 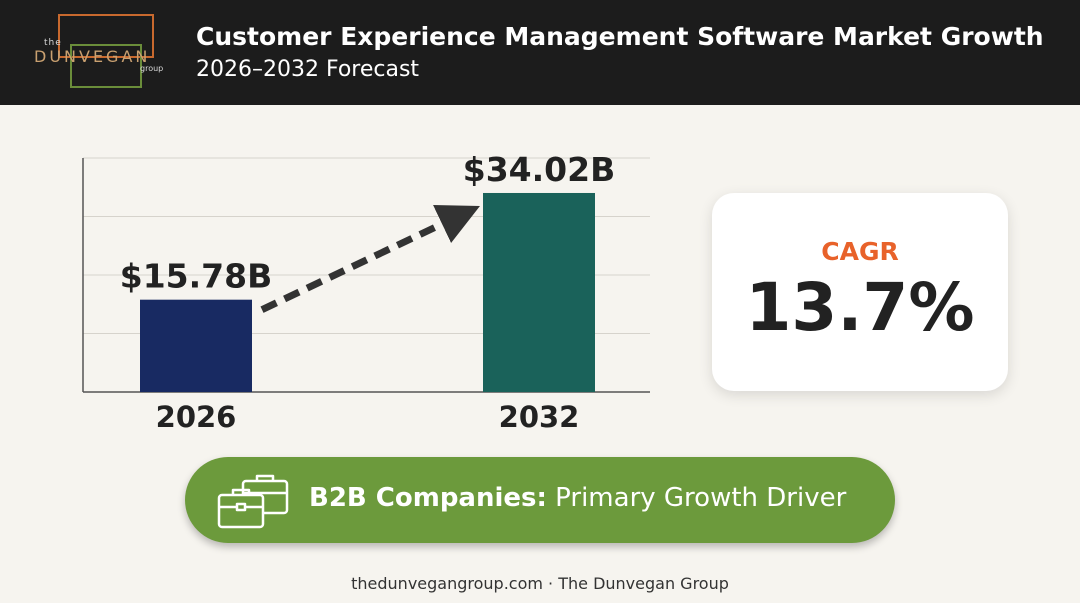 What do you see at coordinates (106, 36) in the screenshot?
I see `logo-orange-frame` at bounding box center [106, 36].